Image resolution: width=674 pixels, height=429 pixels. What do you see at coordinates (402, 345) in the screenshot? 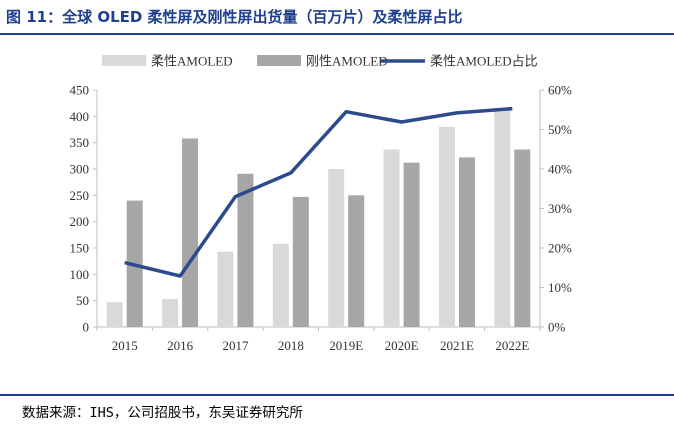
I see `x-tick-label: 2020E` at bounding box center [402, 345].